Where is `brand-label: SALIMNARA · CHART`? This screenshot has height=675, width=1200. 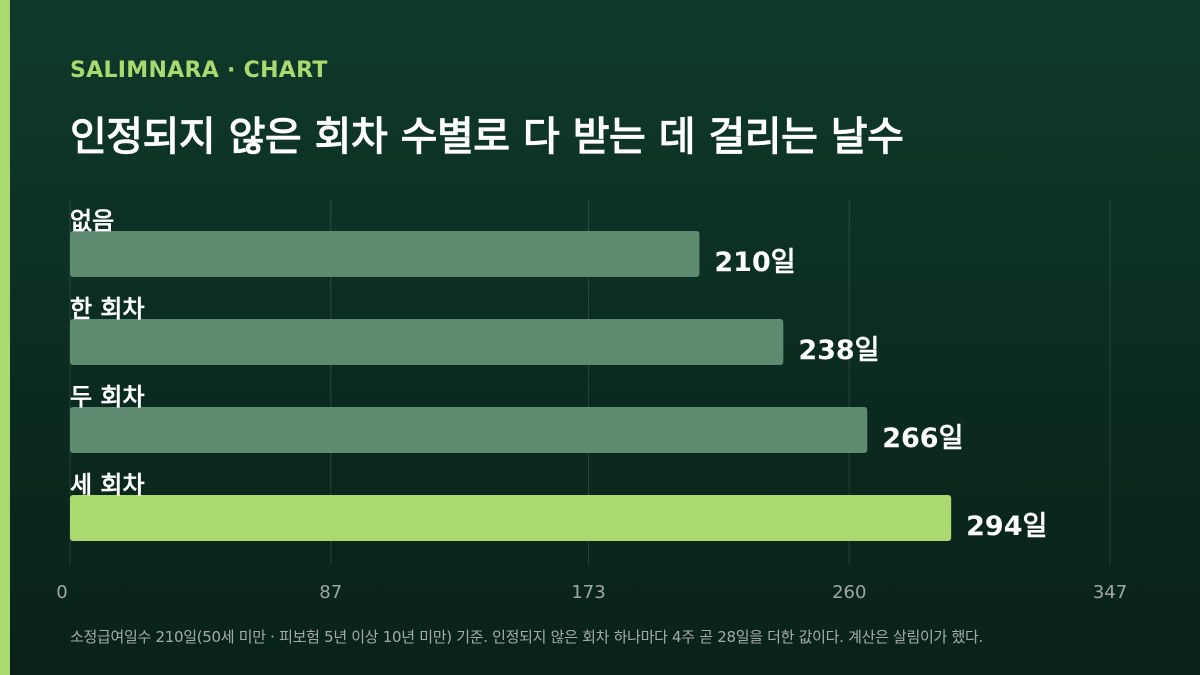
brand-label: SALIMNARA · CHART is located at coordinates (199, 70).